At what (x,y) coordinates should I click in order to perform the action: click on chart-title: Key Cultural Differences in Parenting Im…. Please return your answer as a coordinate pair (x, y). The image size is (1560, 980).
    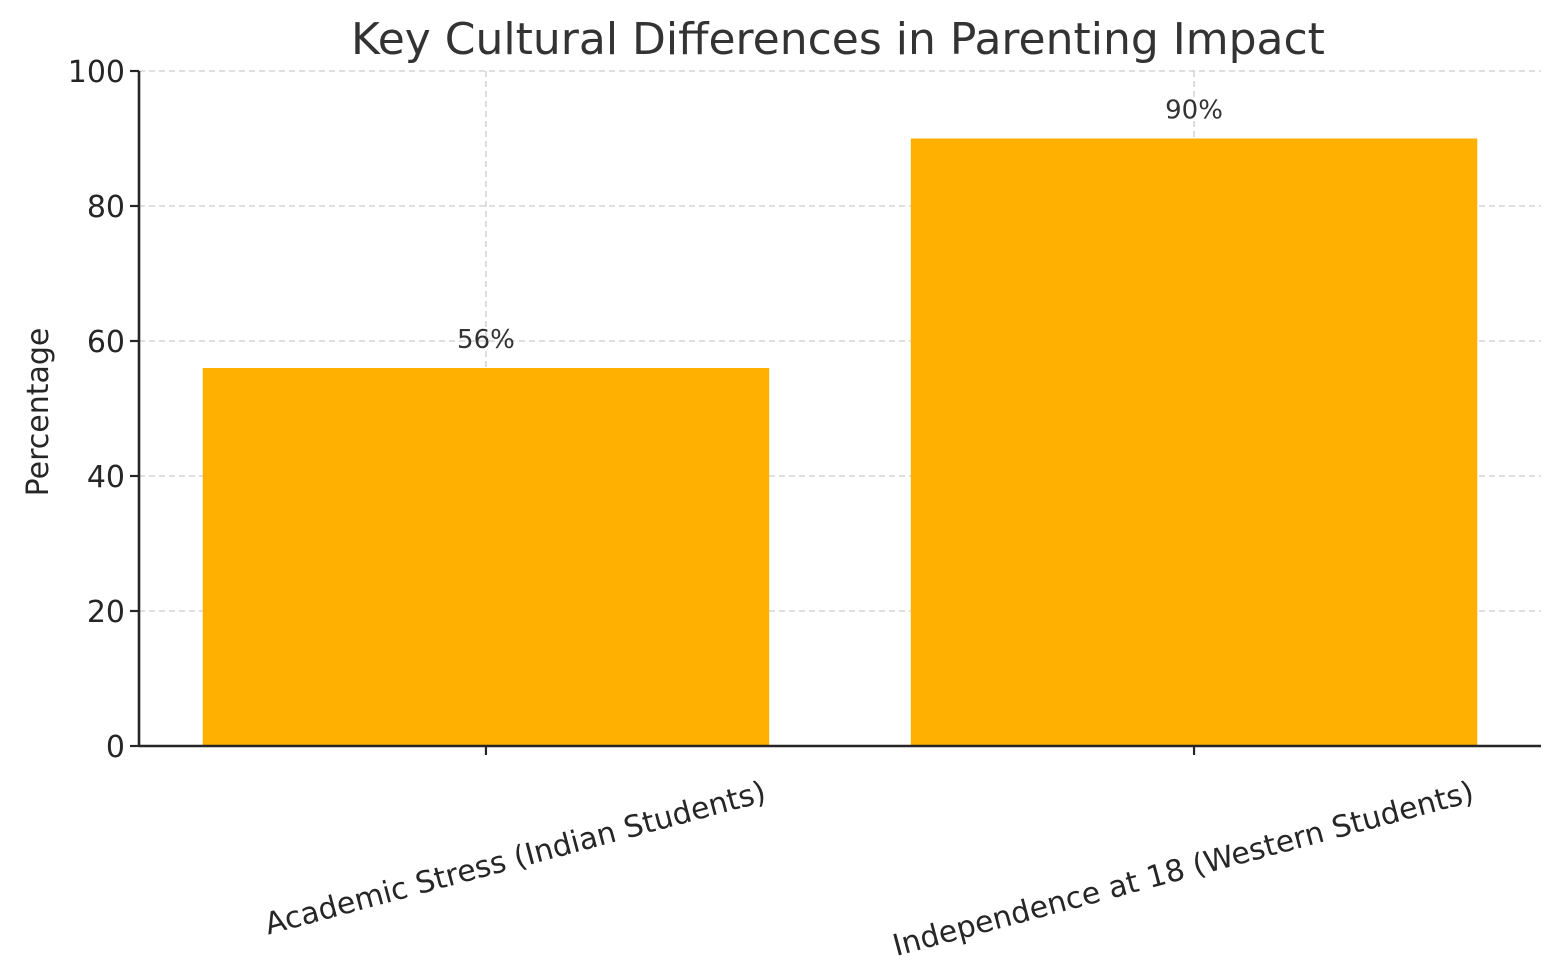
    Looking at the image, I should click on (838, 39).